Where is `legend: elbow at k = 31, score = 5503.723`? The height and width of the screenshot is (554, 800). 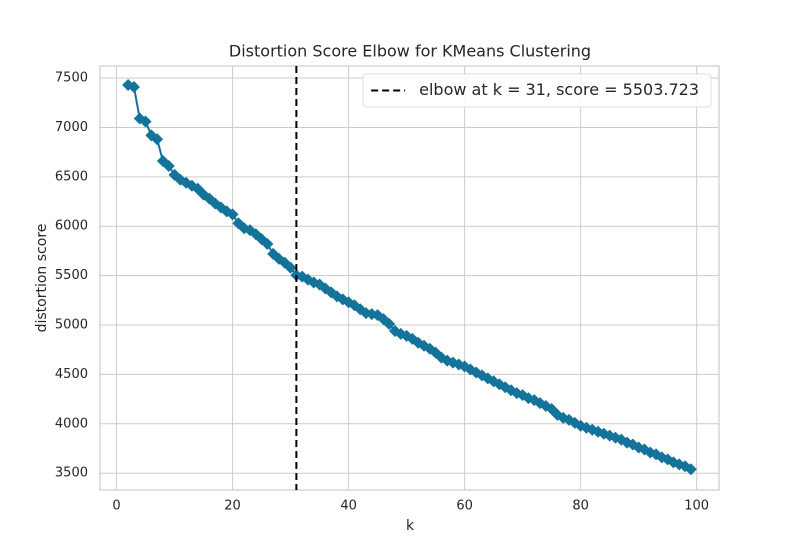 legend: elbow at k = 31, score = 5503.723 is located at coordinates (537, 90).